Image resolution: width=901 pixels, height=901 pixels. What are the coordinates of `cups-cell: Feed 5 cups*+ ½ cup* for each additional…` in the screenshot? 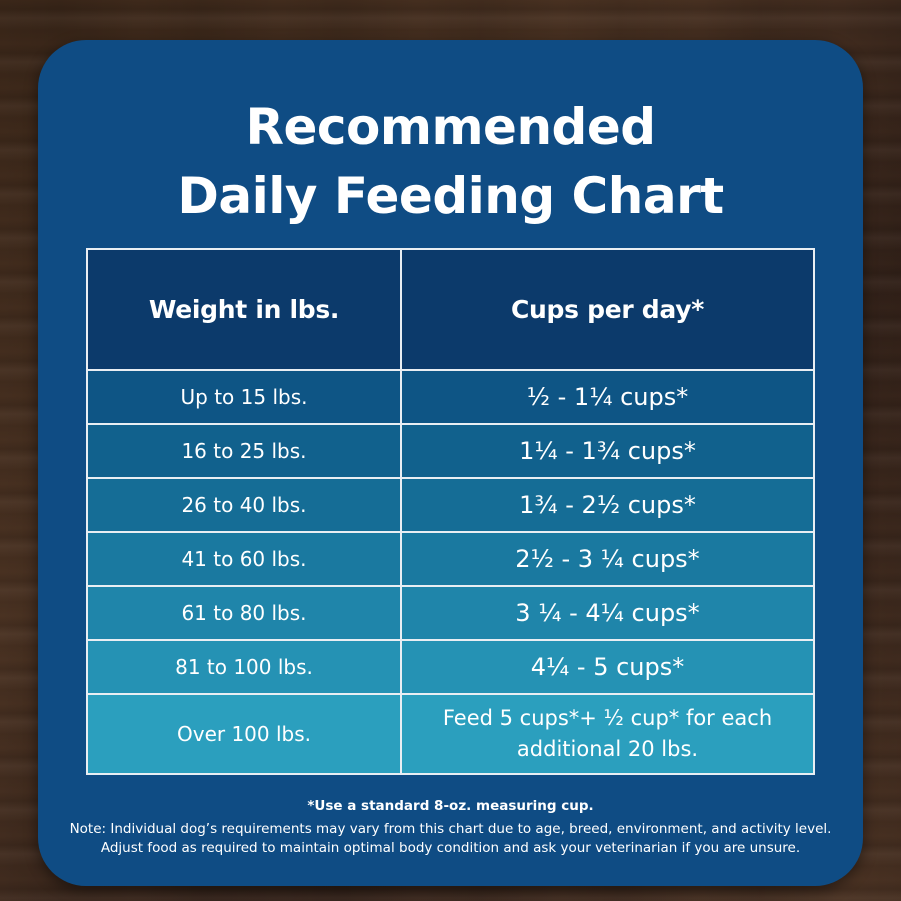 It's located at (606, 734).